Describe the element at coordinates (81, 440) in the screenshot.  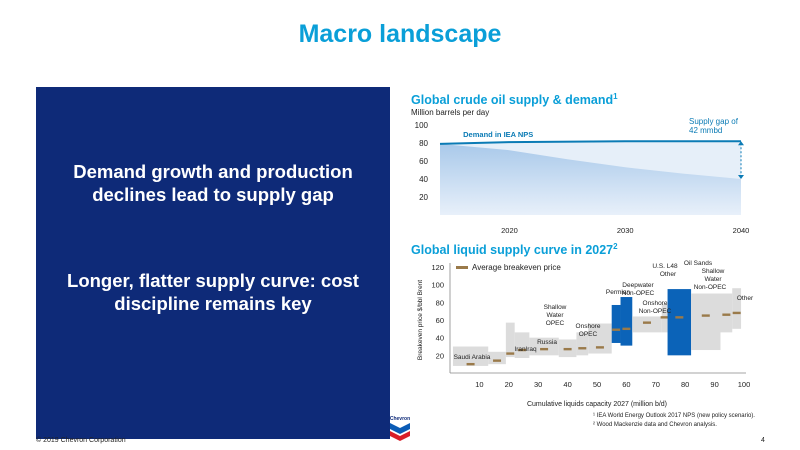
I see `copyright: © 2019 Chevron Corporation` at that location.